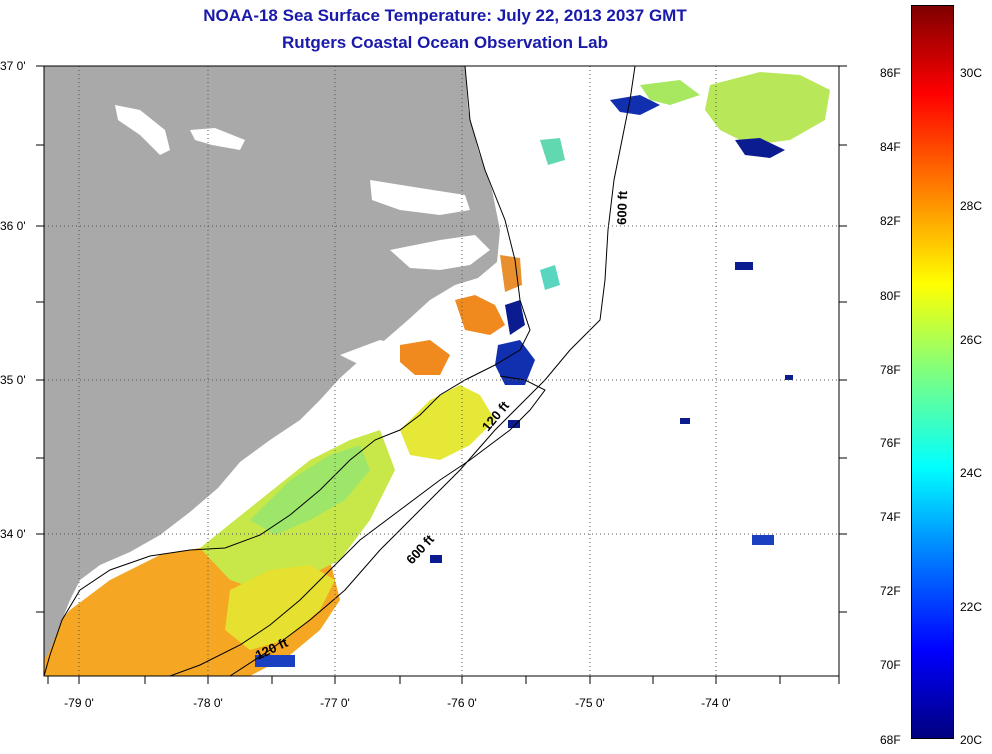  I want to click on sst-patch-ne-green, so click(670, 92).